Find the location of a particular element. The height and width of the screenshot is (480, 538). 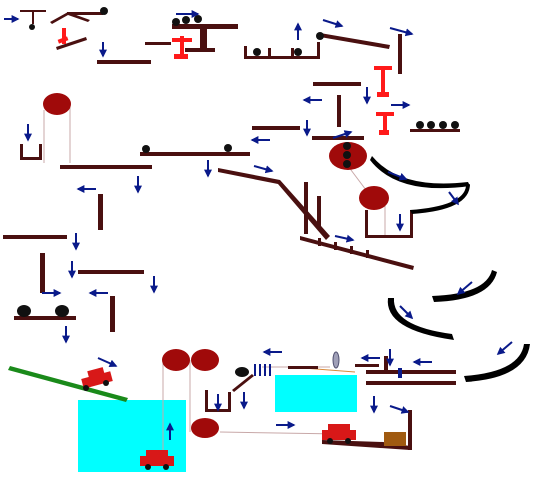

rope is located at coordinates (280, 433).